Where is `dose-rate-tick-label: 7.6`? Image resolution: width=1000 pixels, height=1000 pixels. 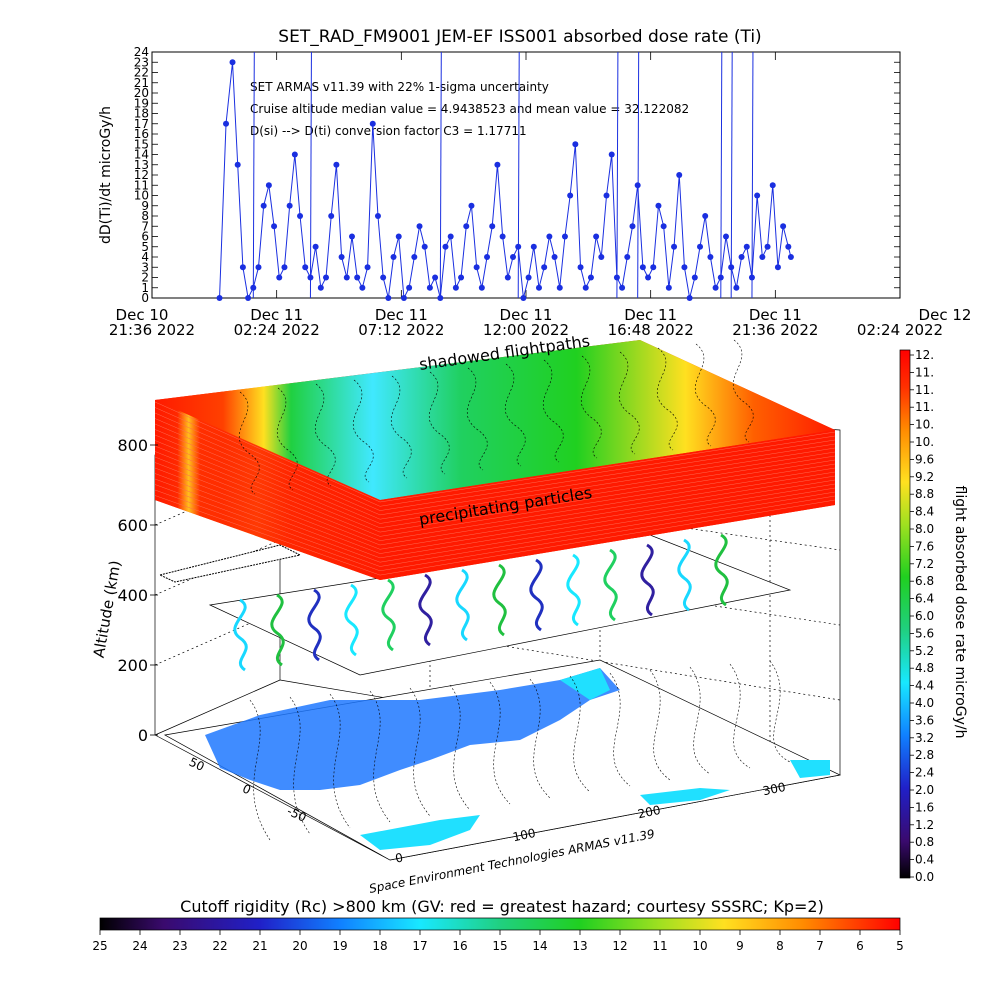 dose-rate-tick-label: 7.6 is located at coordinates (924, 546).